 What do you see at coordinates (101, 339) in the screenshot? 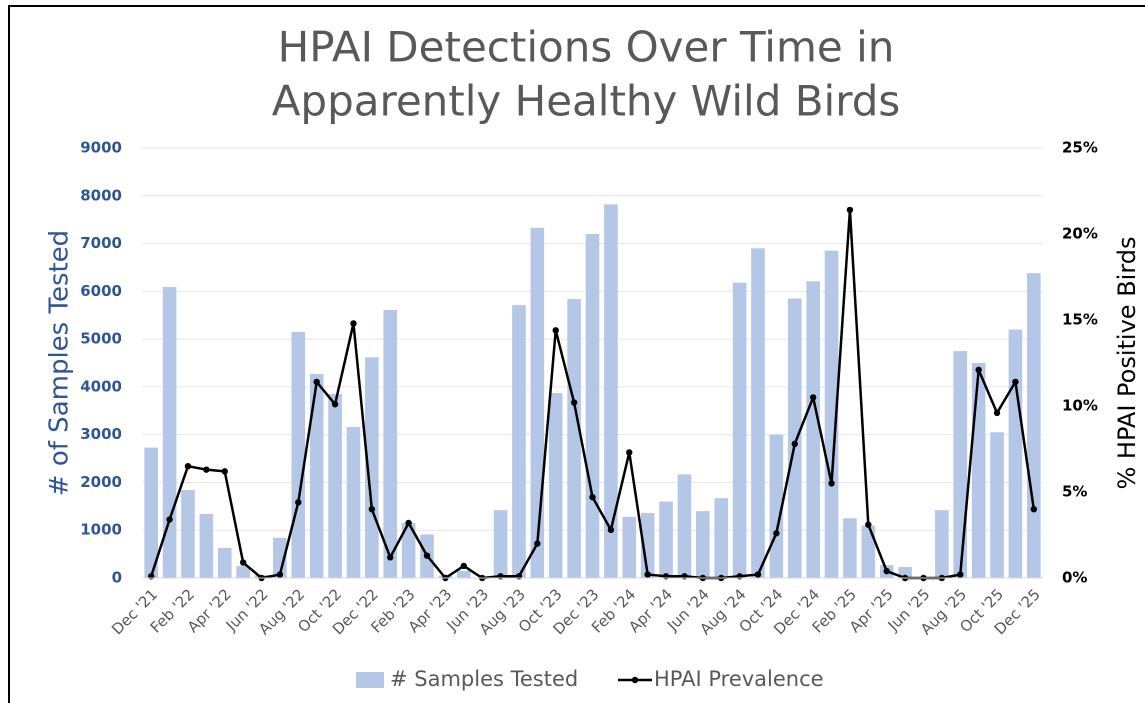
I see `y-tick-label: 5000` at bounding box center [101, 339].